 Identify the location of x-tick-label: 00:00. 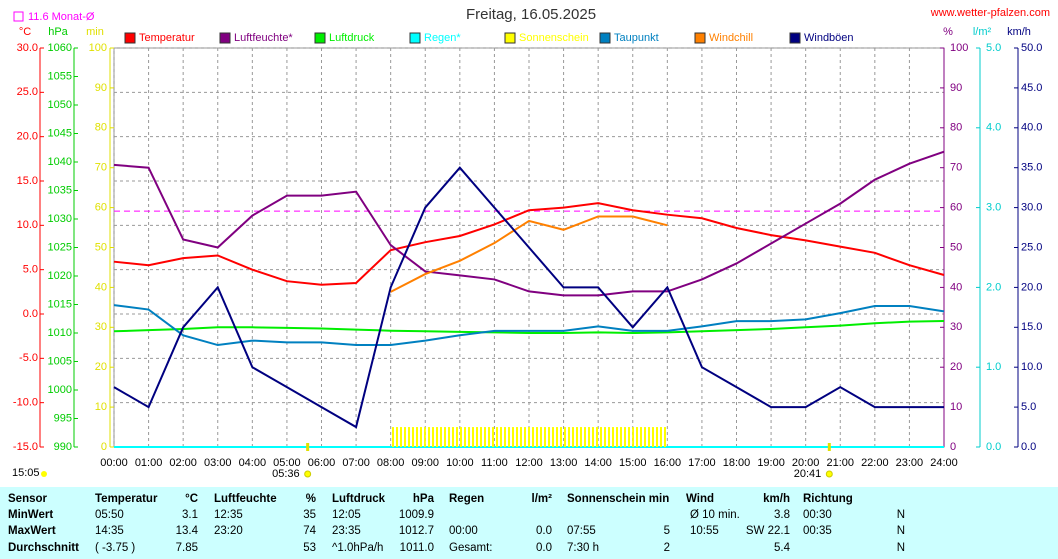
(114, 463).